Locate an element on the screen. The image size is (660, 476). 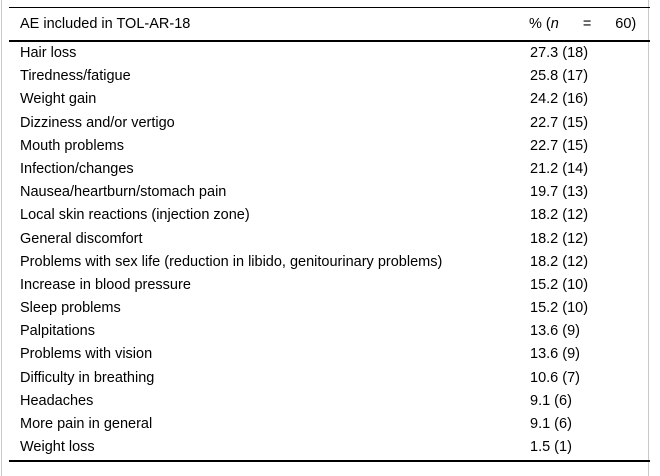
table-row: Difficulty in breathing 10.6 (7) is located at coordinates (329, 378).